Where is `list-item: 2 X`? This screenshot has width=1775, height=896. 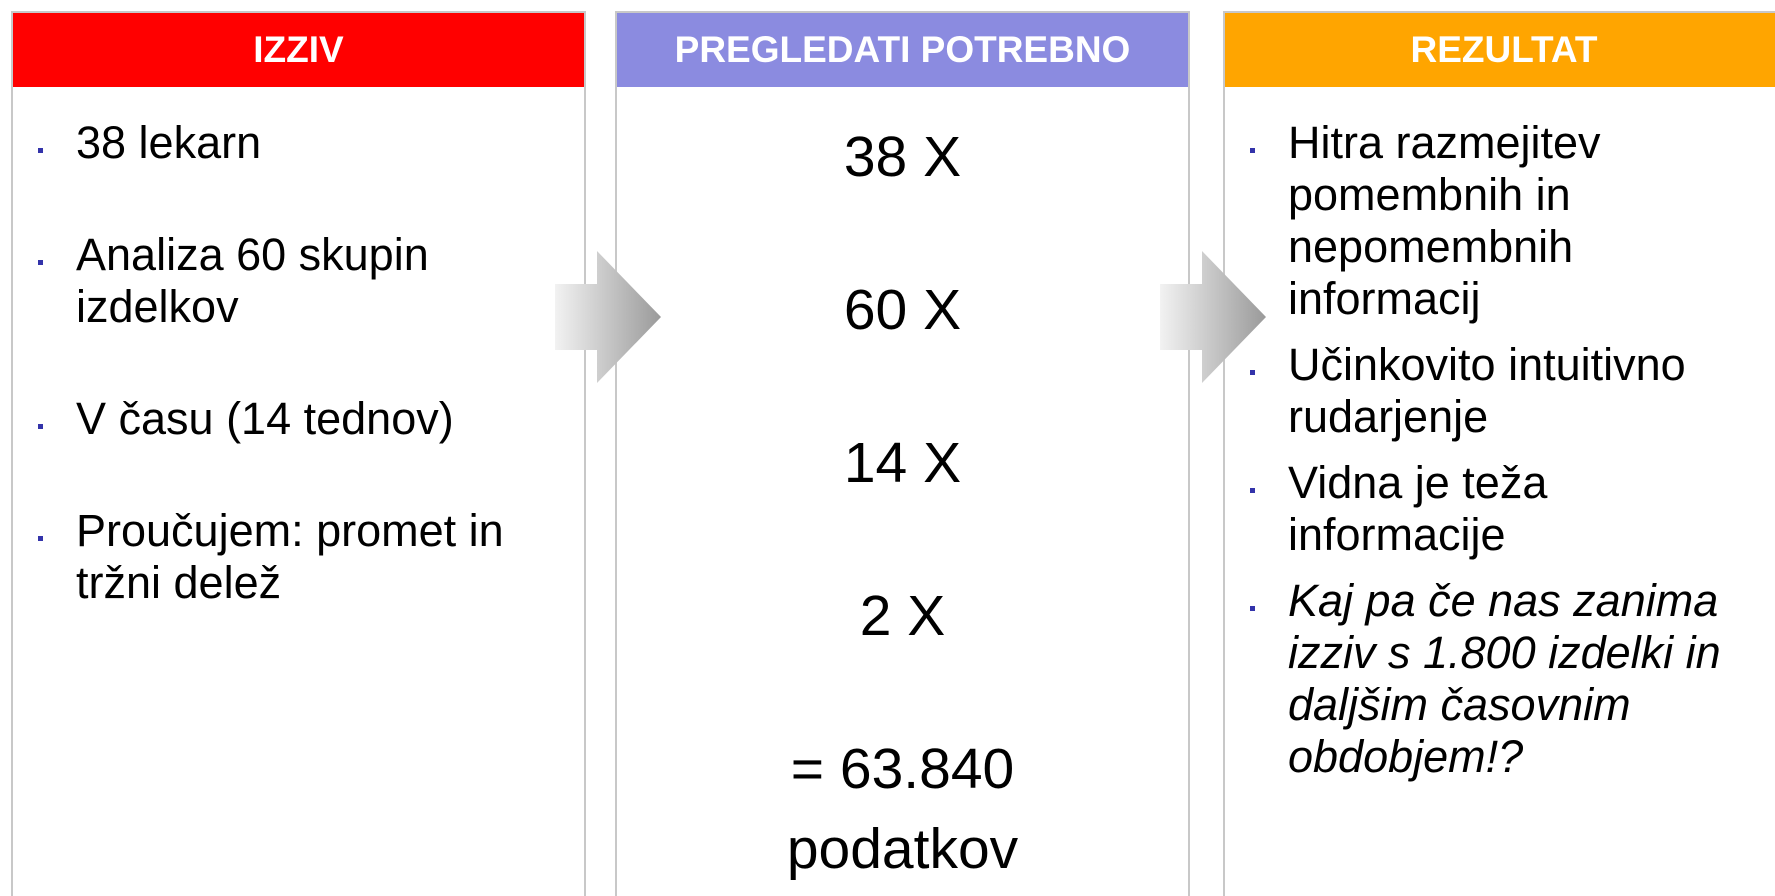 list-item: 2 X is located at coordinates (902, 616).